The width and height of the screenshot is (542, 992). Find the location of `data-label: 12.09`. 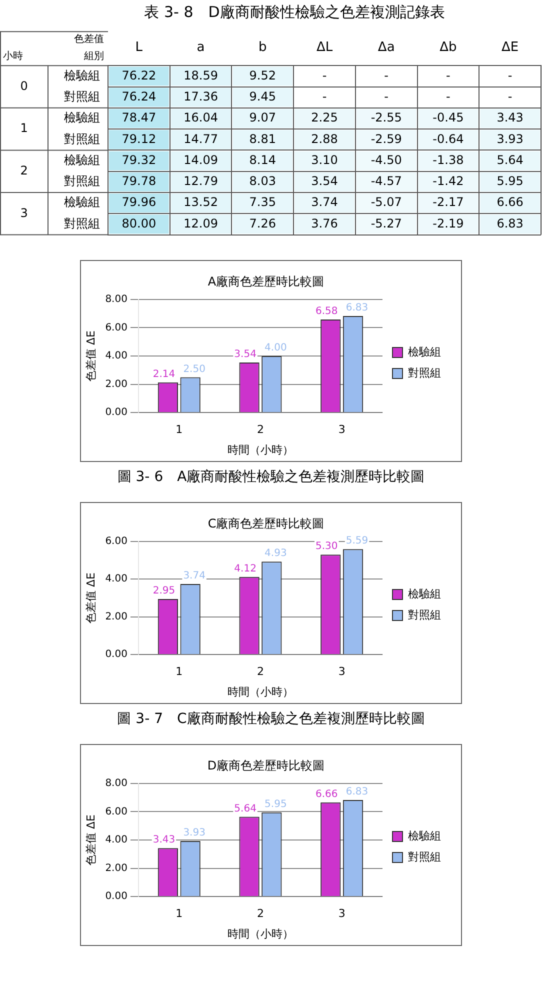

data-label: 12.09 is located at coordinates (201, 223).